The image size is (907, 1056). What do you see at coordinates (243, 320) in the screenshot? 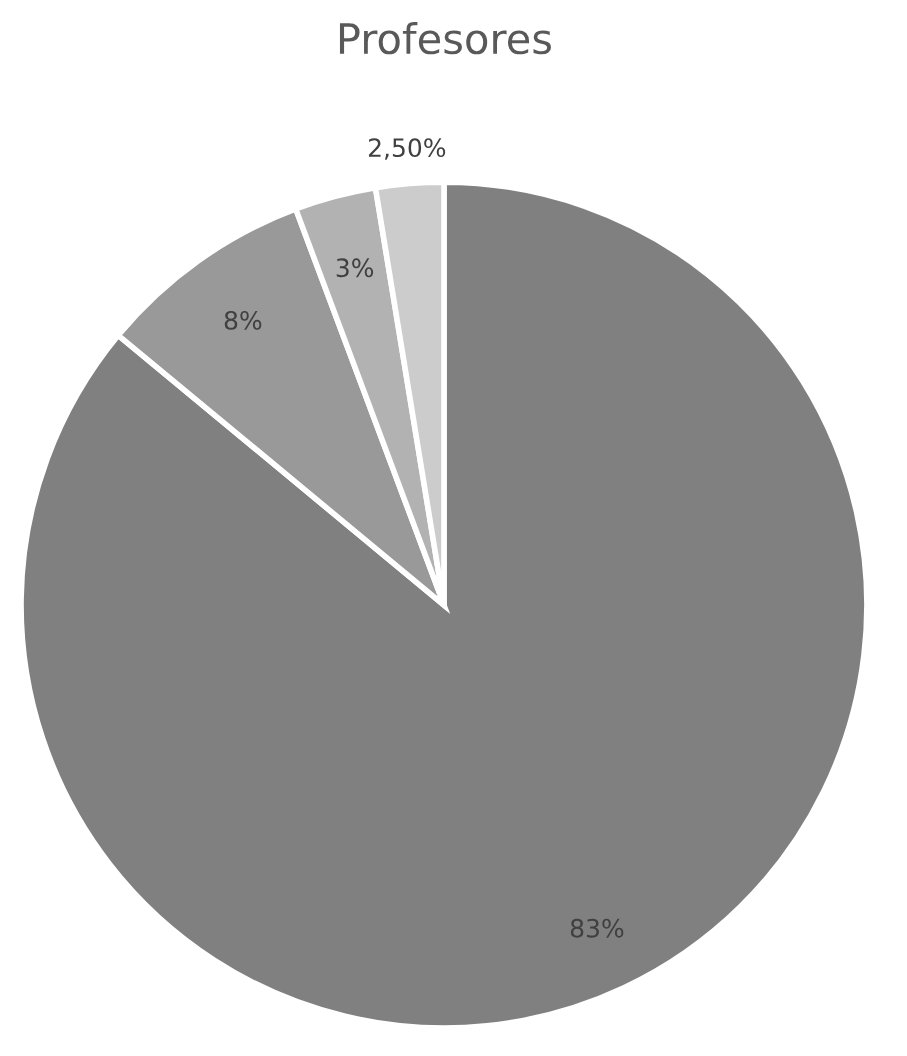
I see `data-label: 8%` at bounding box center [243, 320].